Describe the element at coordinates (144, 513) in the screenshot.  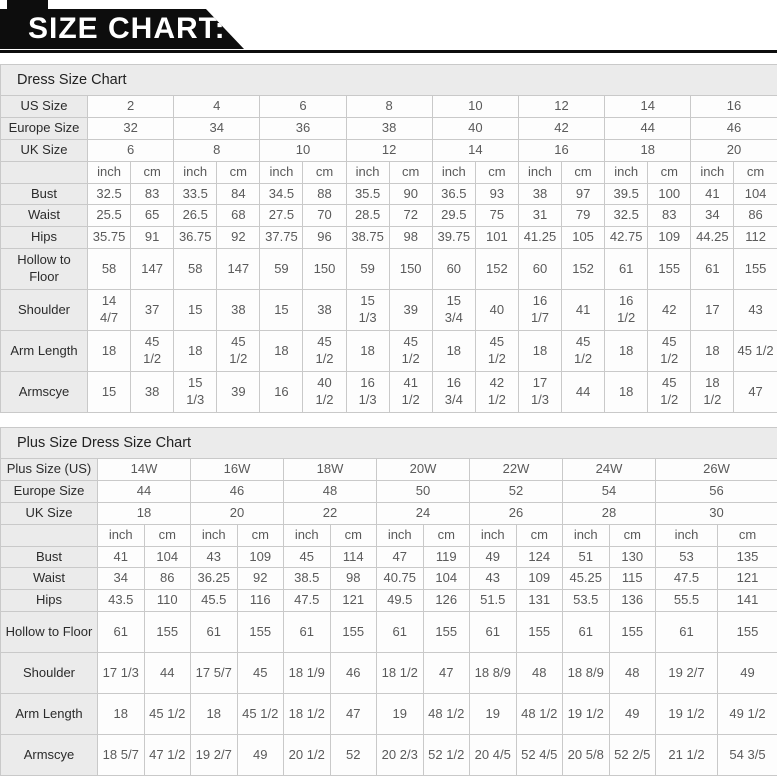
I see `size-value-cell: 18` at that location.